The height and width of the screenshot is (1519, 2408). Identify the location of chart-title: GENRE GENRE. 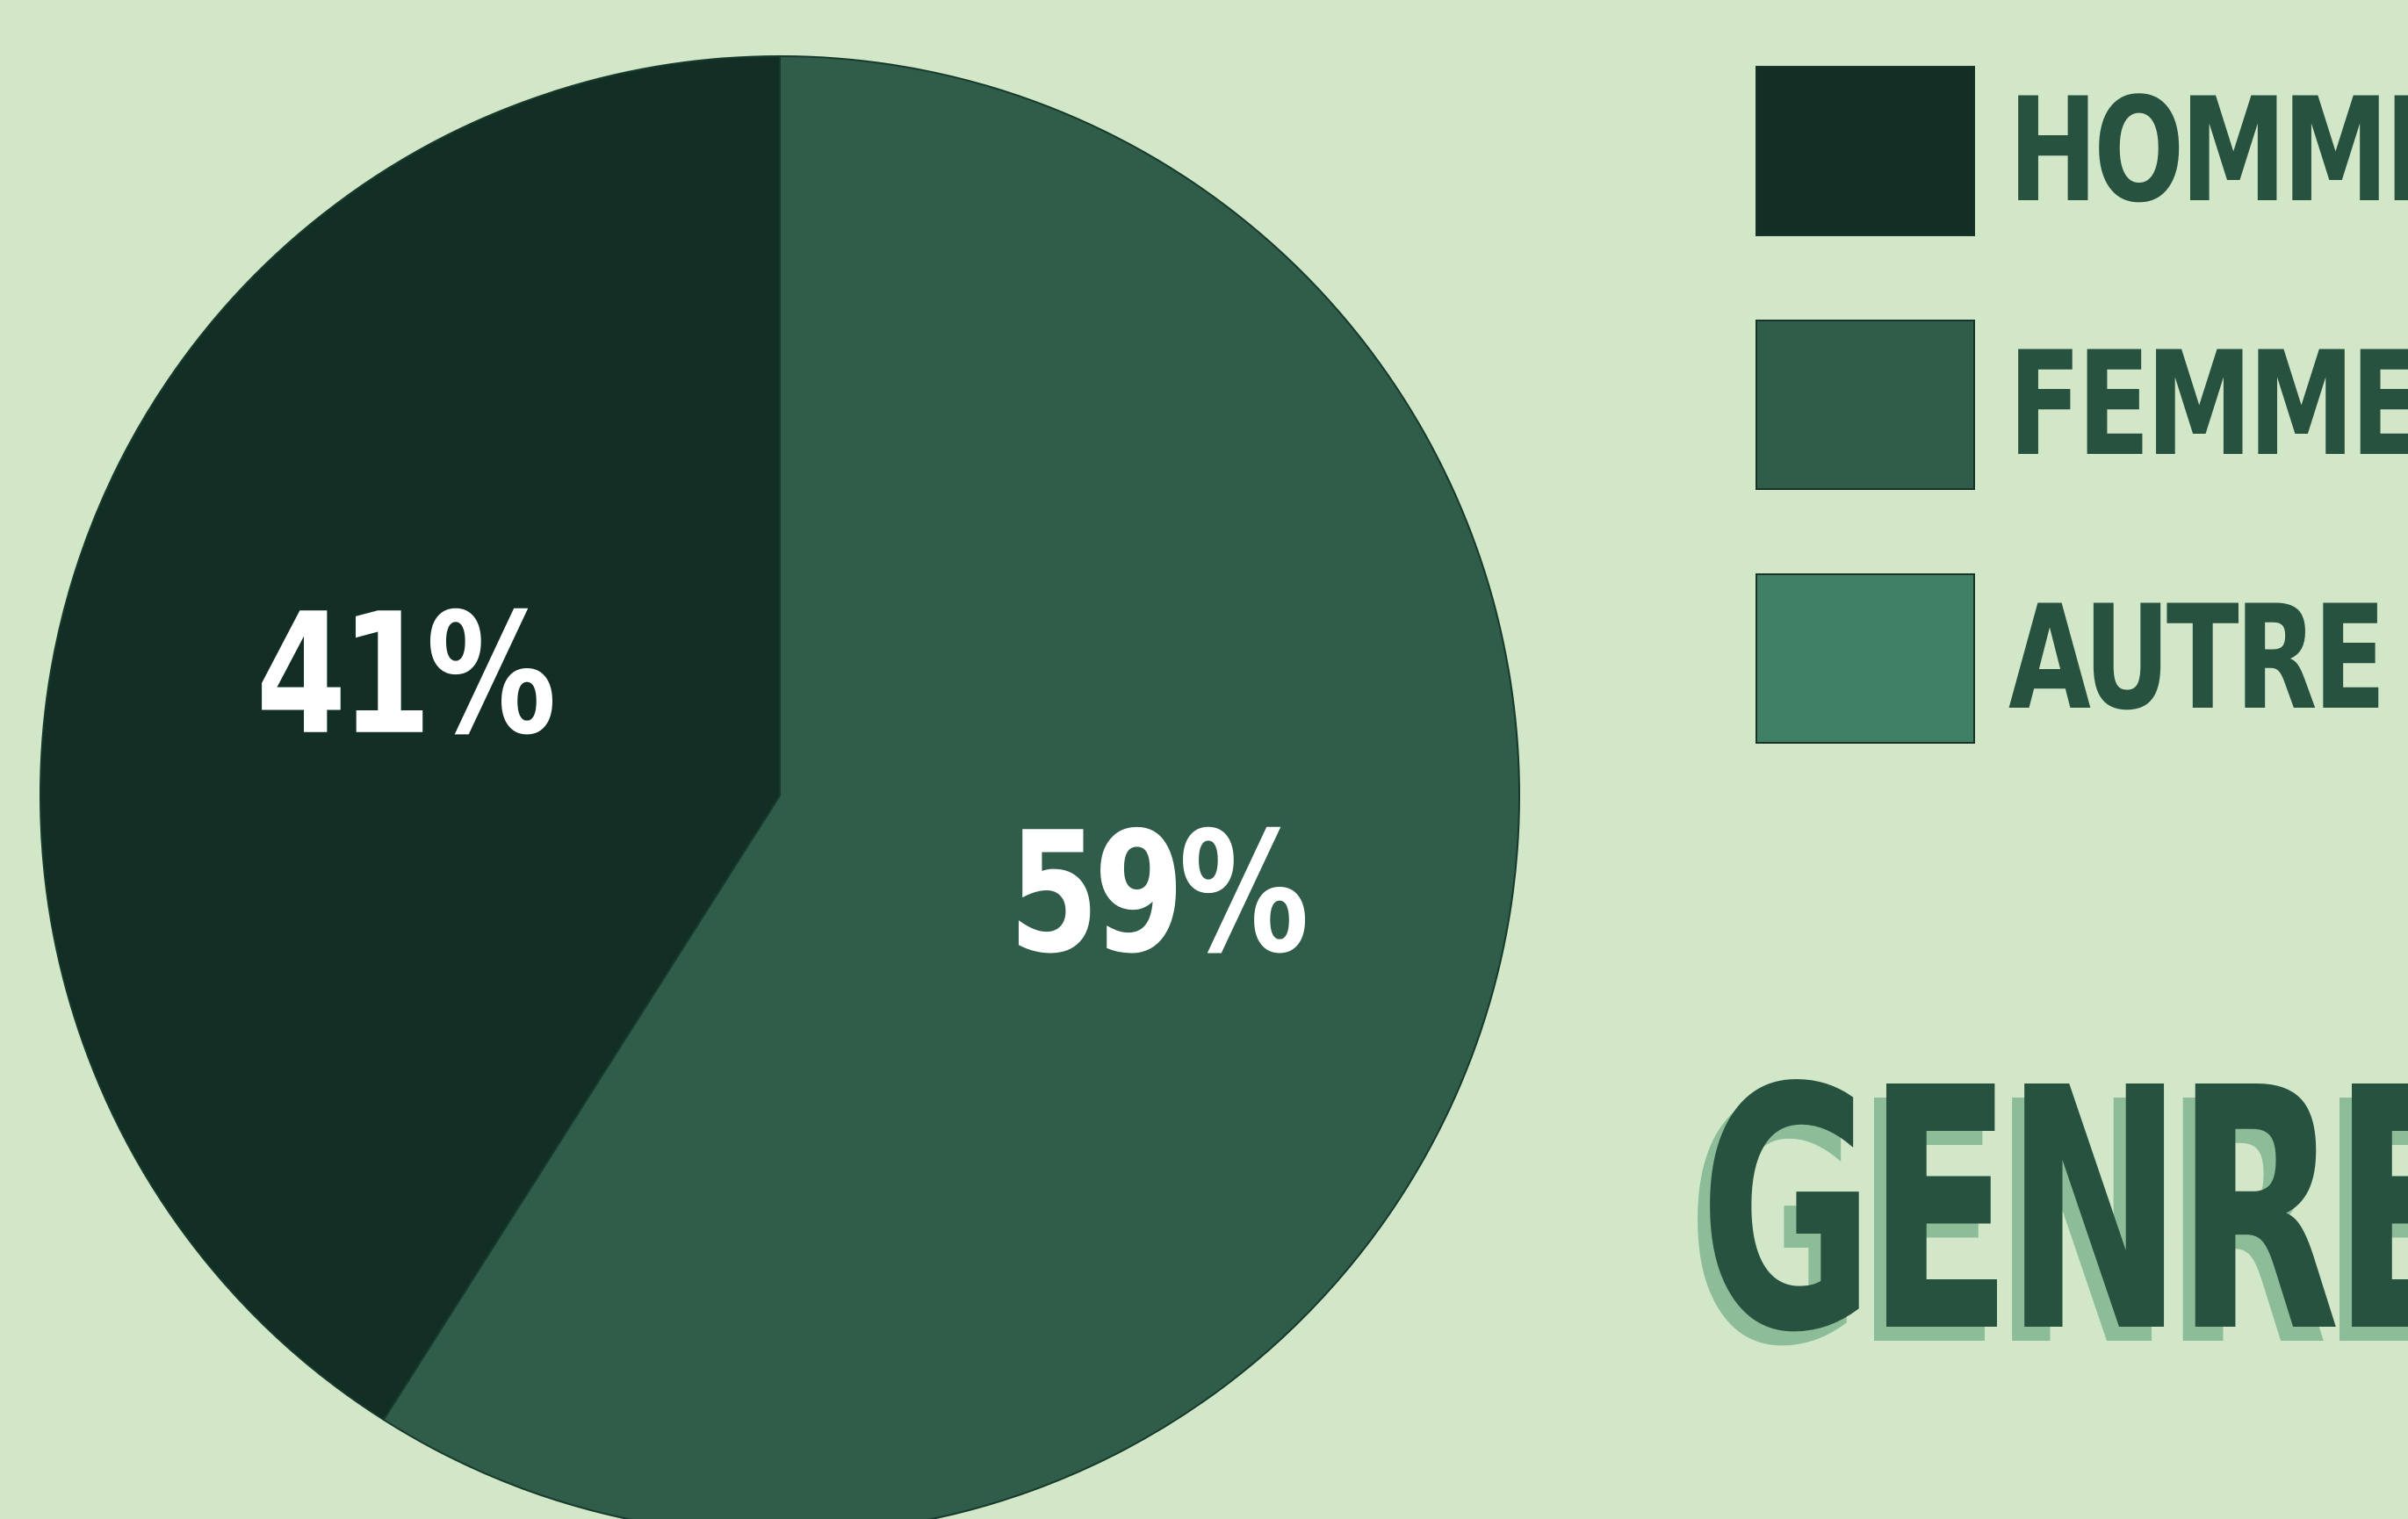
(2047, 1219).